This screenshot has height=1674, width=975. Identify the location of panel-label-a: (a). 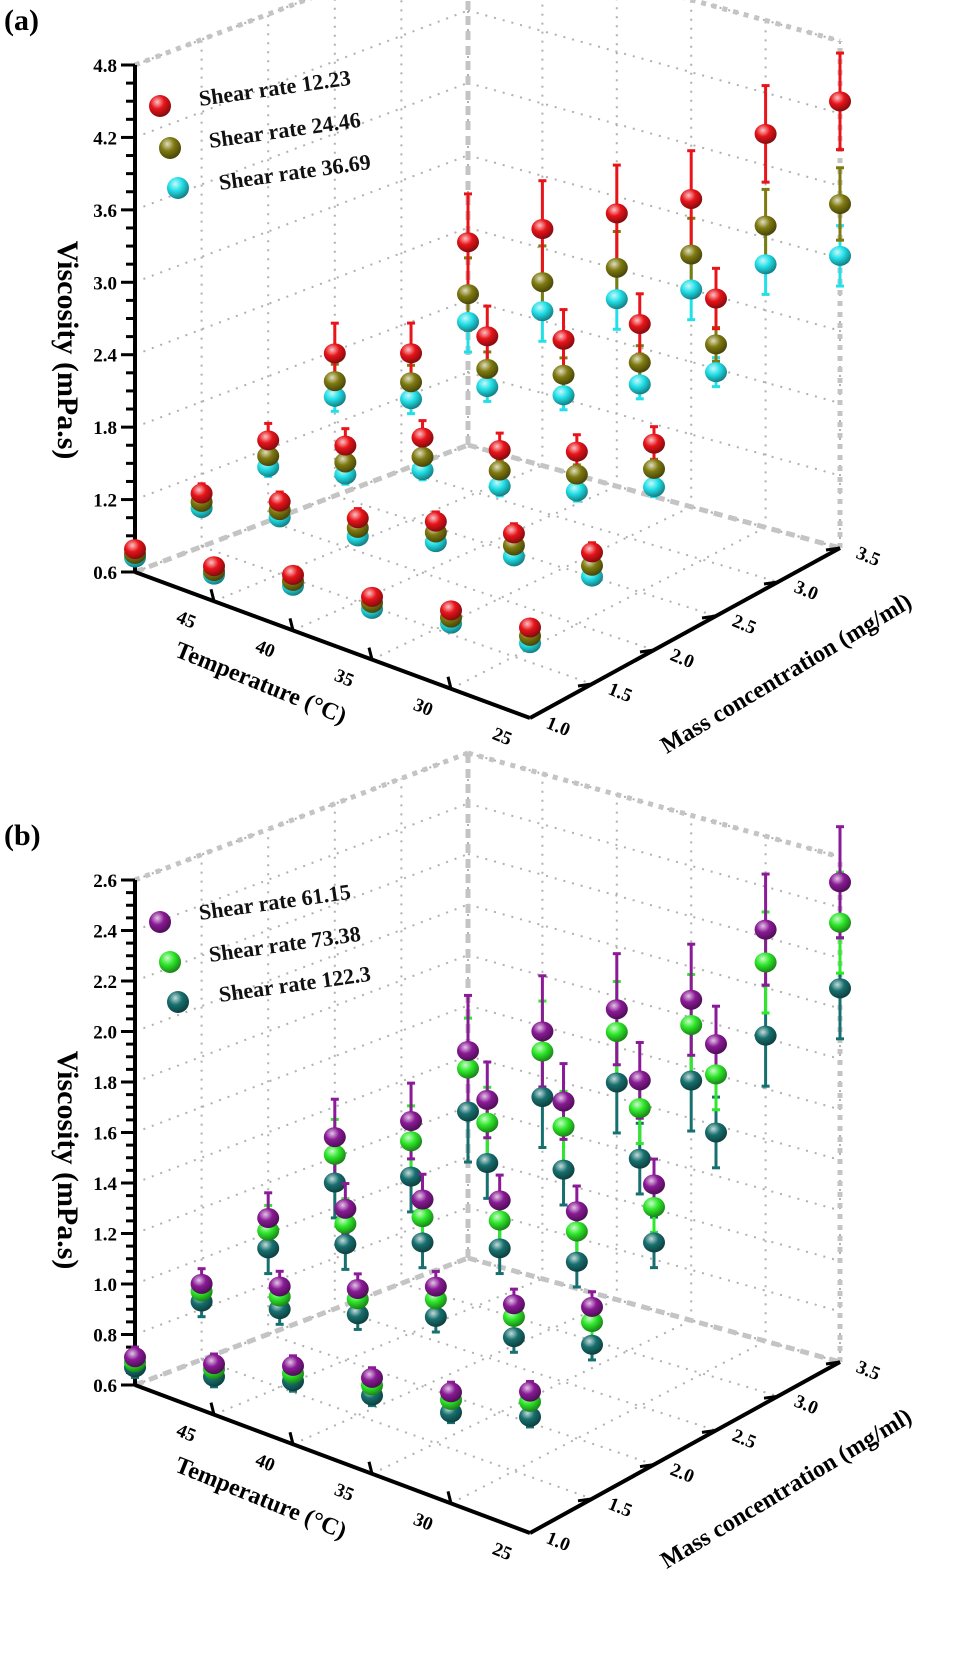
(21, 20).